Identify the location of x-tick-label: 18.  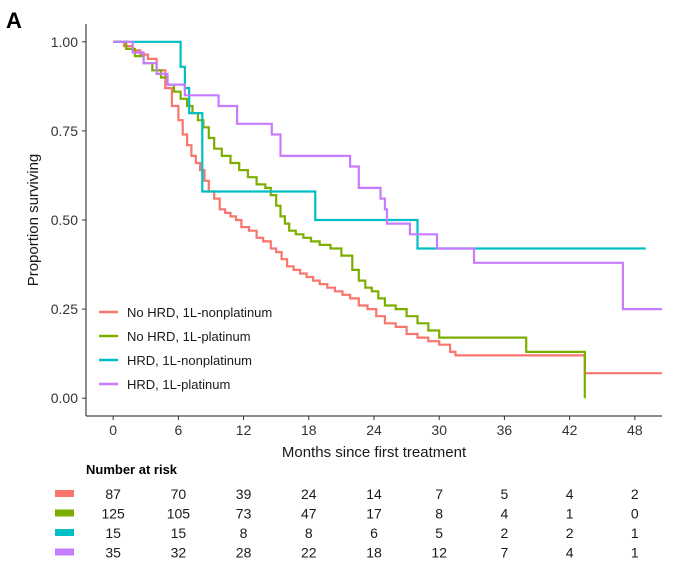
(309, 430).